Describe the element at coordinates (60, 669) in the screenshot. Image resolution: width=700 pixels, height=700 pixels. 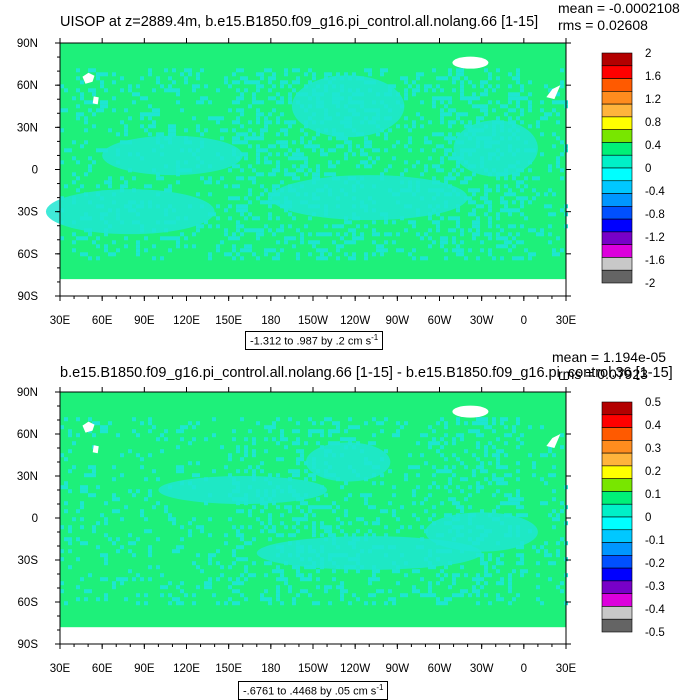
I see `x-tick-label: 30E` at that location.